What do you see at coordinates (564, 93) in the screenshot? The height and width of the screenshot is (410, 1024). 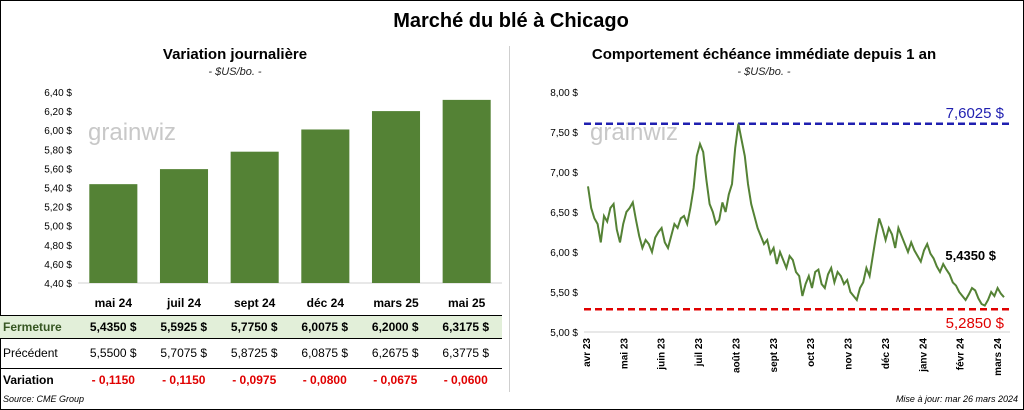 I see `line-y-tick-label: 8,00 $` at bounding box center [564, 93].